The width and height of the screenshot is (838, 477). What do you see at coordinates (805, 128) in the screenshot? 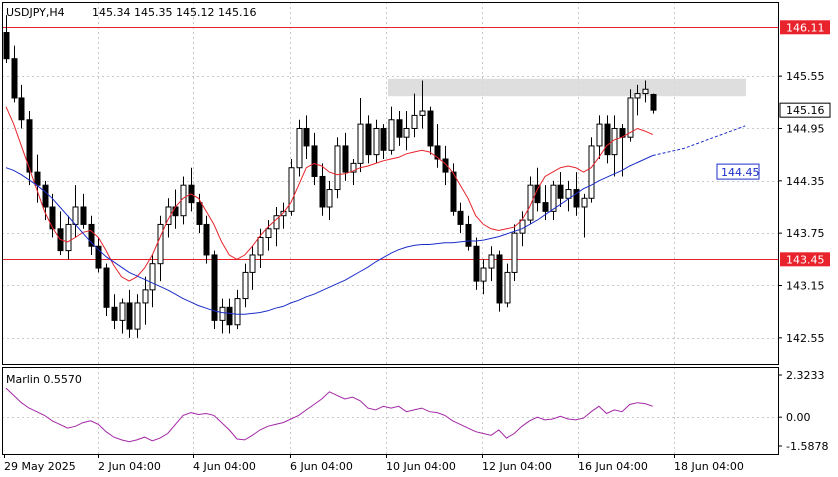
I see `price-axis-label: 144.95` at bounding box center [805, 128].